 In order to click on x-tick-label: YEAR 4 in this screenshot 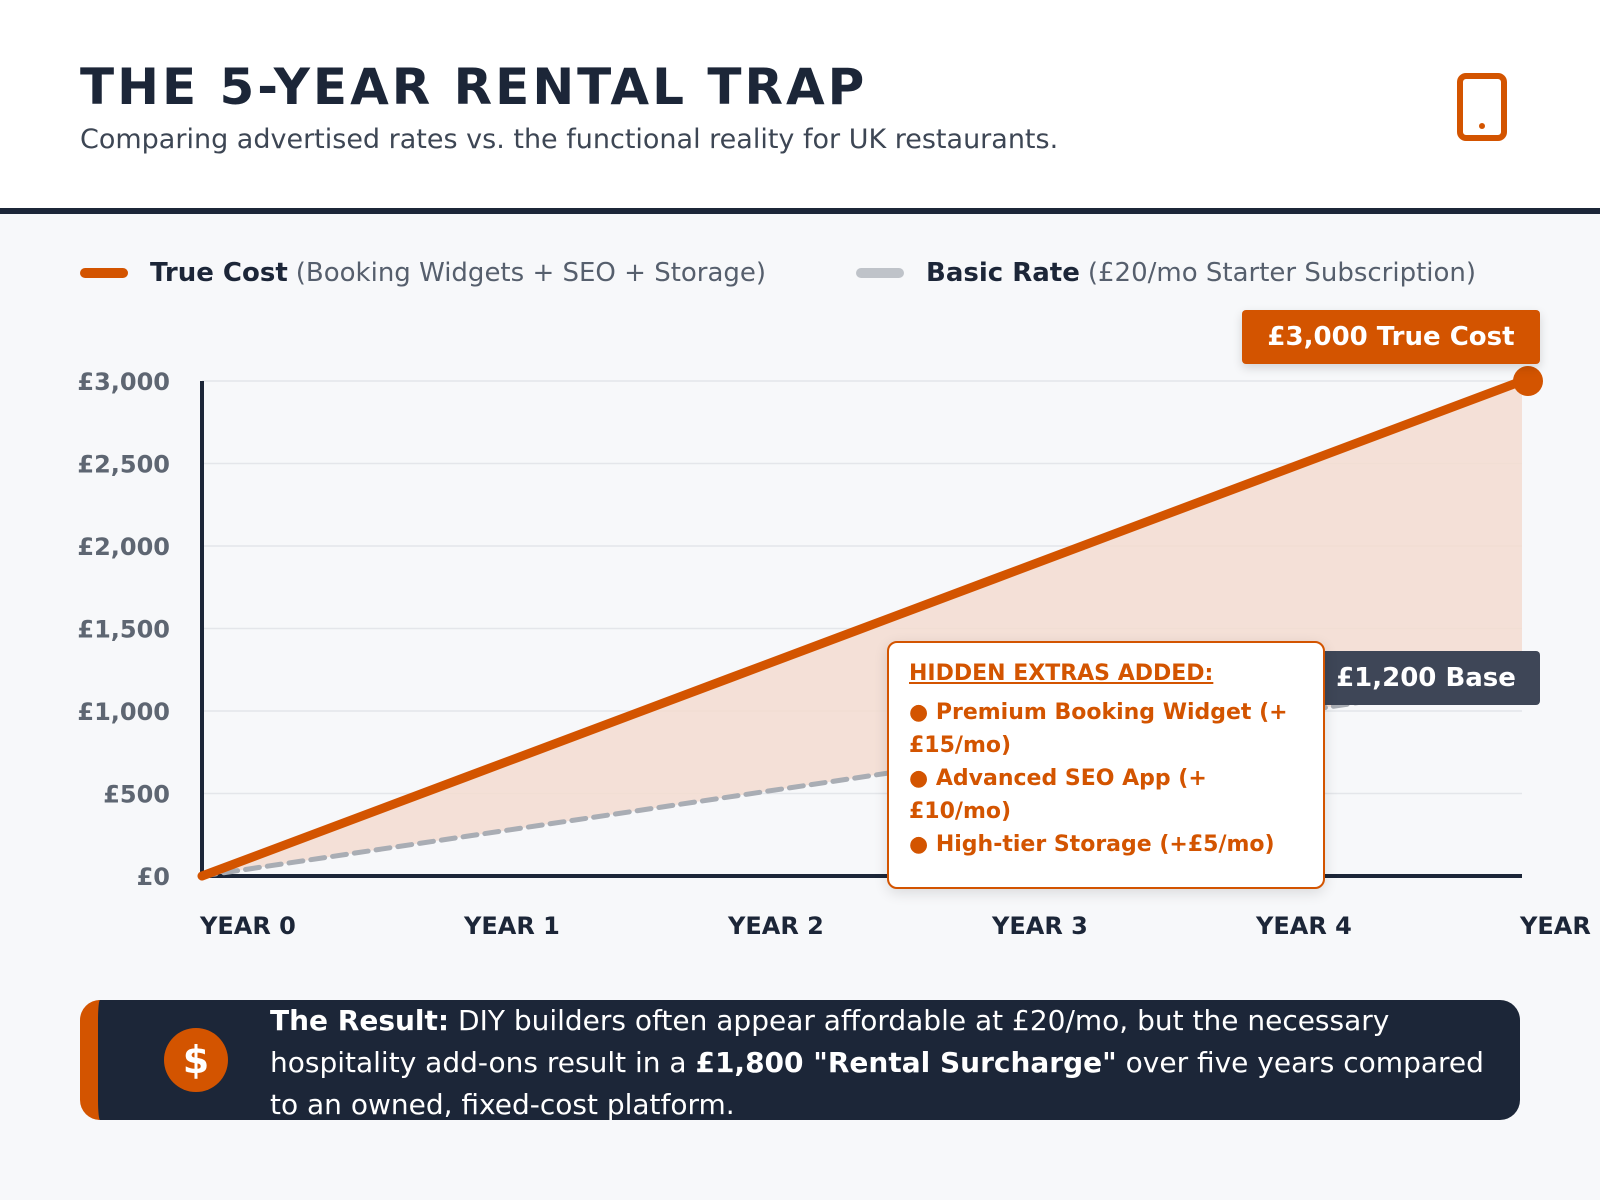, I will do `click(1303, 926)`.